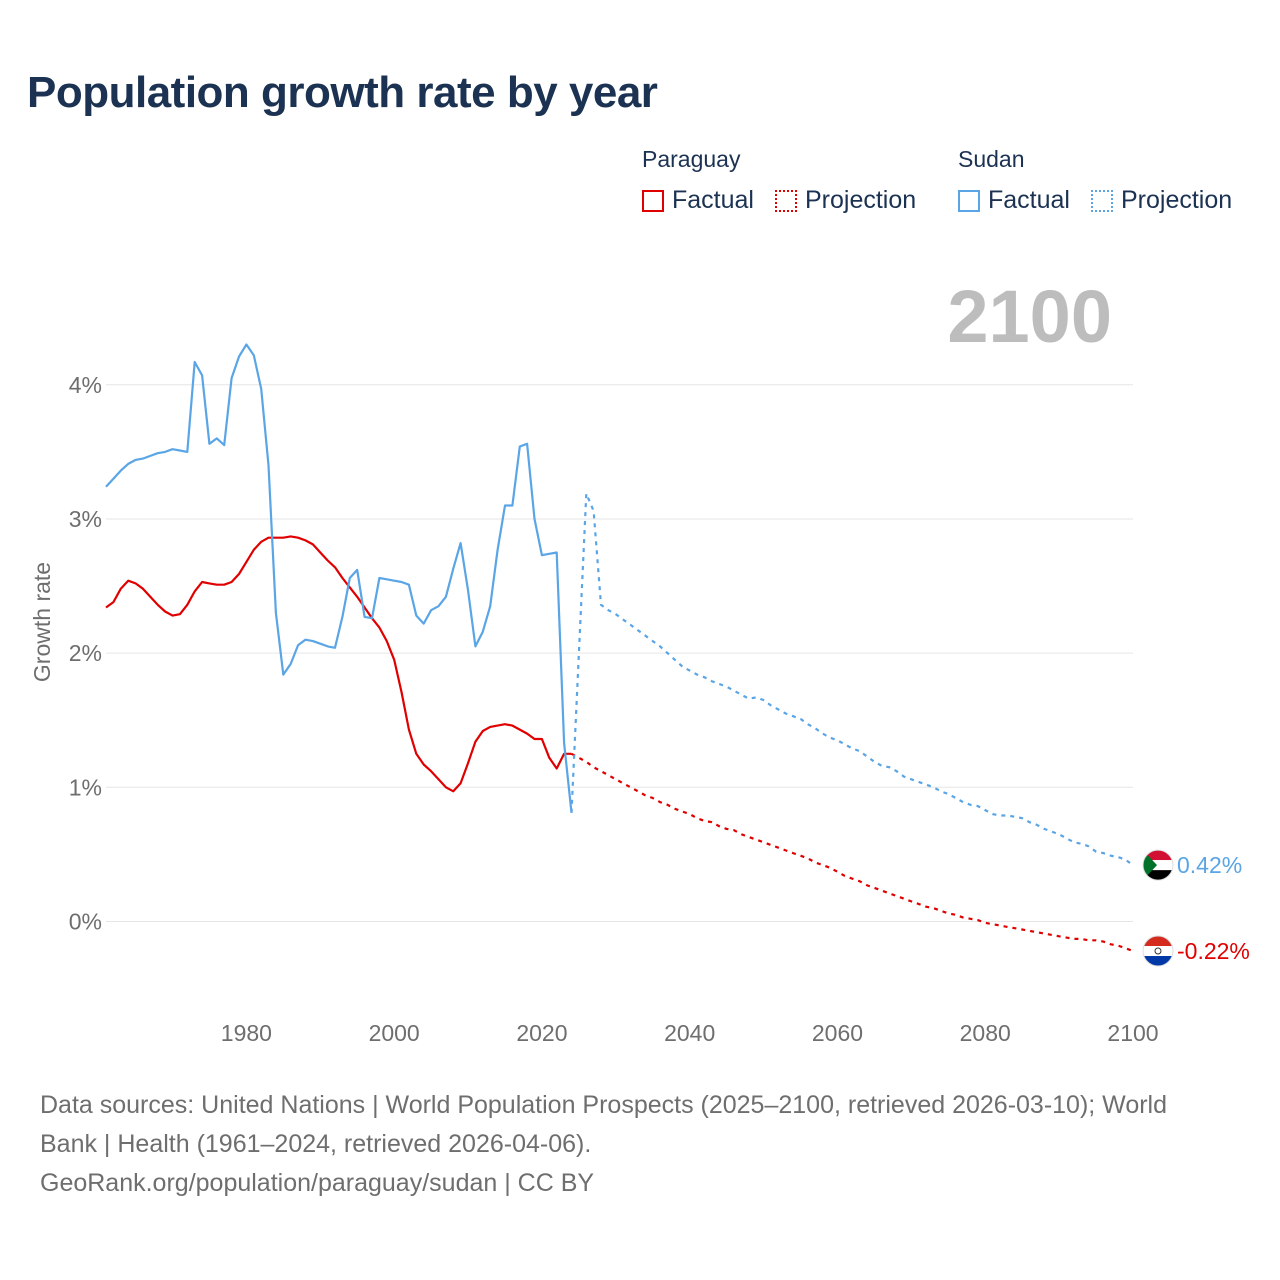 This screenshot has width=1280, height=1280. I want to click on x-tick-label: 2100, so click(1132, 1033).